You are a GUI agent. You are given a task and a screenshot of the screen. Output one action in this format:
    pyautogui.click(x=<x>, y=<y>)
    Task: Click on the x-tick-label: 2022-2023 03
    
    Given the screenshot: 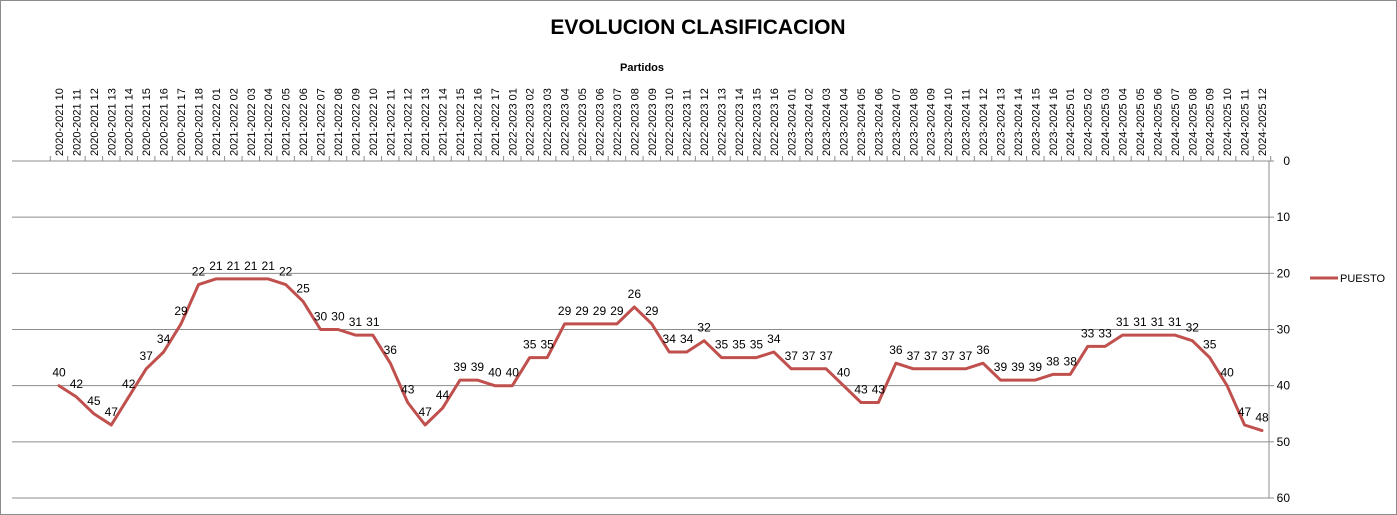 What is the action you would take?
    pyautogui.click(x=548, y=122)
    